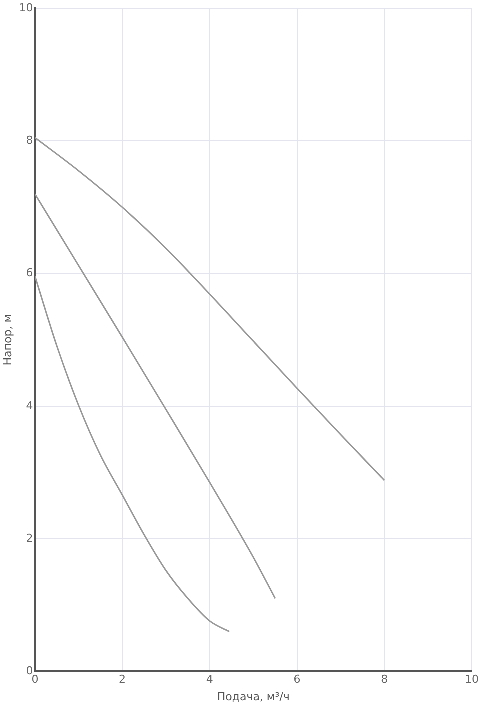 The height and width of the screenshot is (708, 482). I want to click on x-tick-label: 2, so click(122, 679).